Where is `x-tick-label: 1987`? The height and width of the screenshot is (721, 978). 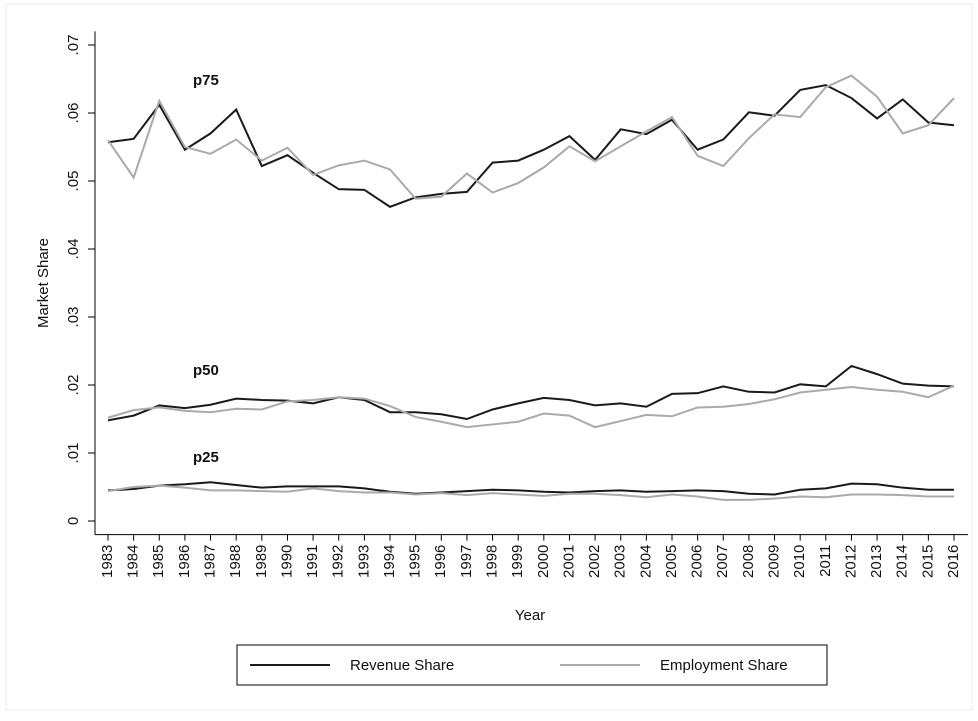
x-tick-label: 1987 is located at coordinates (210, 561).